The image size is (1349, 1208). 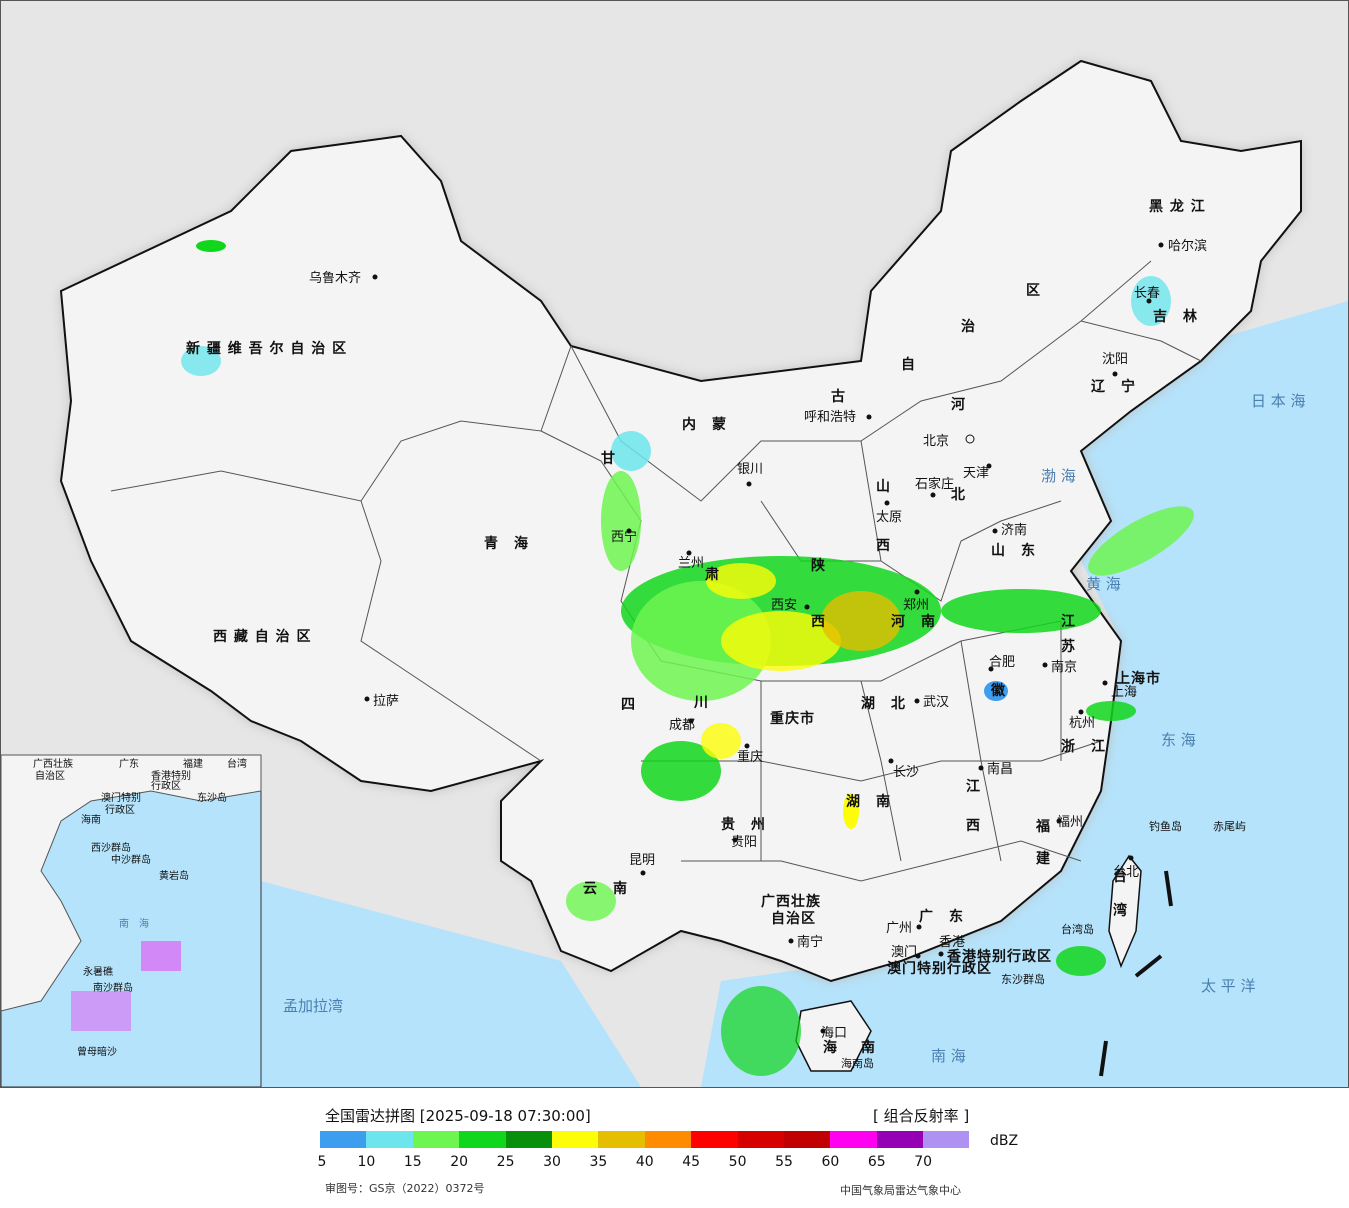 I want to click on svg-text: 南 海, so click(x=948, y=1056).